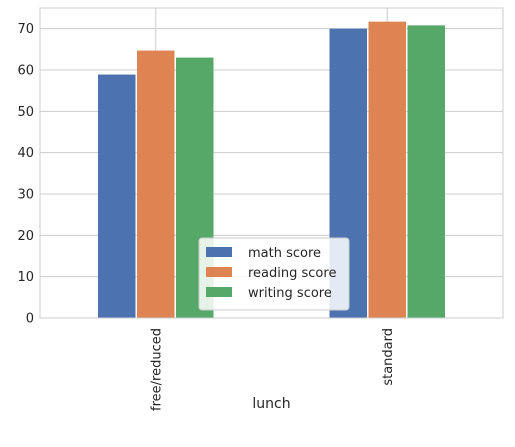  What do you see at coordinates (388, 357) in the screenshot?
I see `x-tick-label: standard` at bounding box center [388, 357].